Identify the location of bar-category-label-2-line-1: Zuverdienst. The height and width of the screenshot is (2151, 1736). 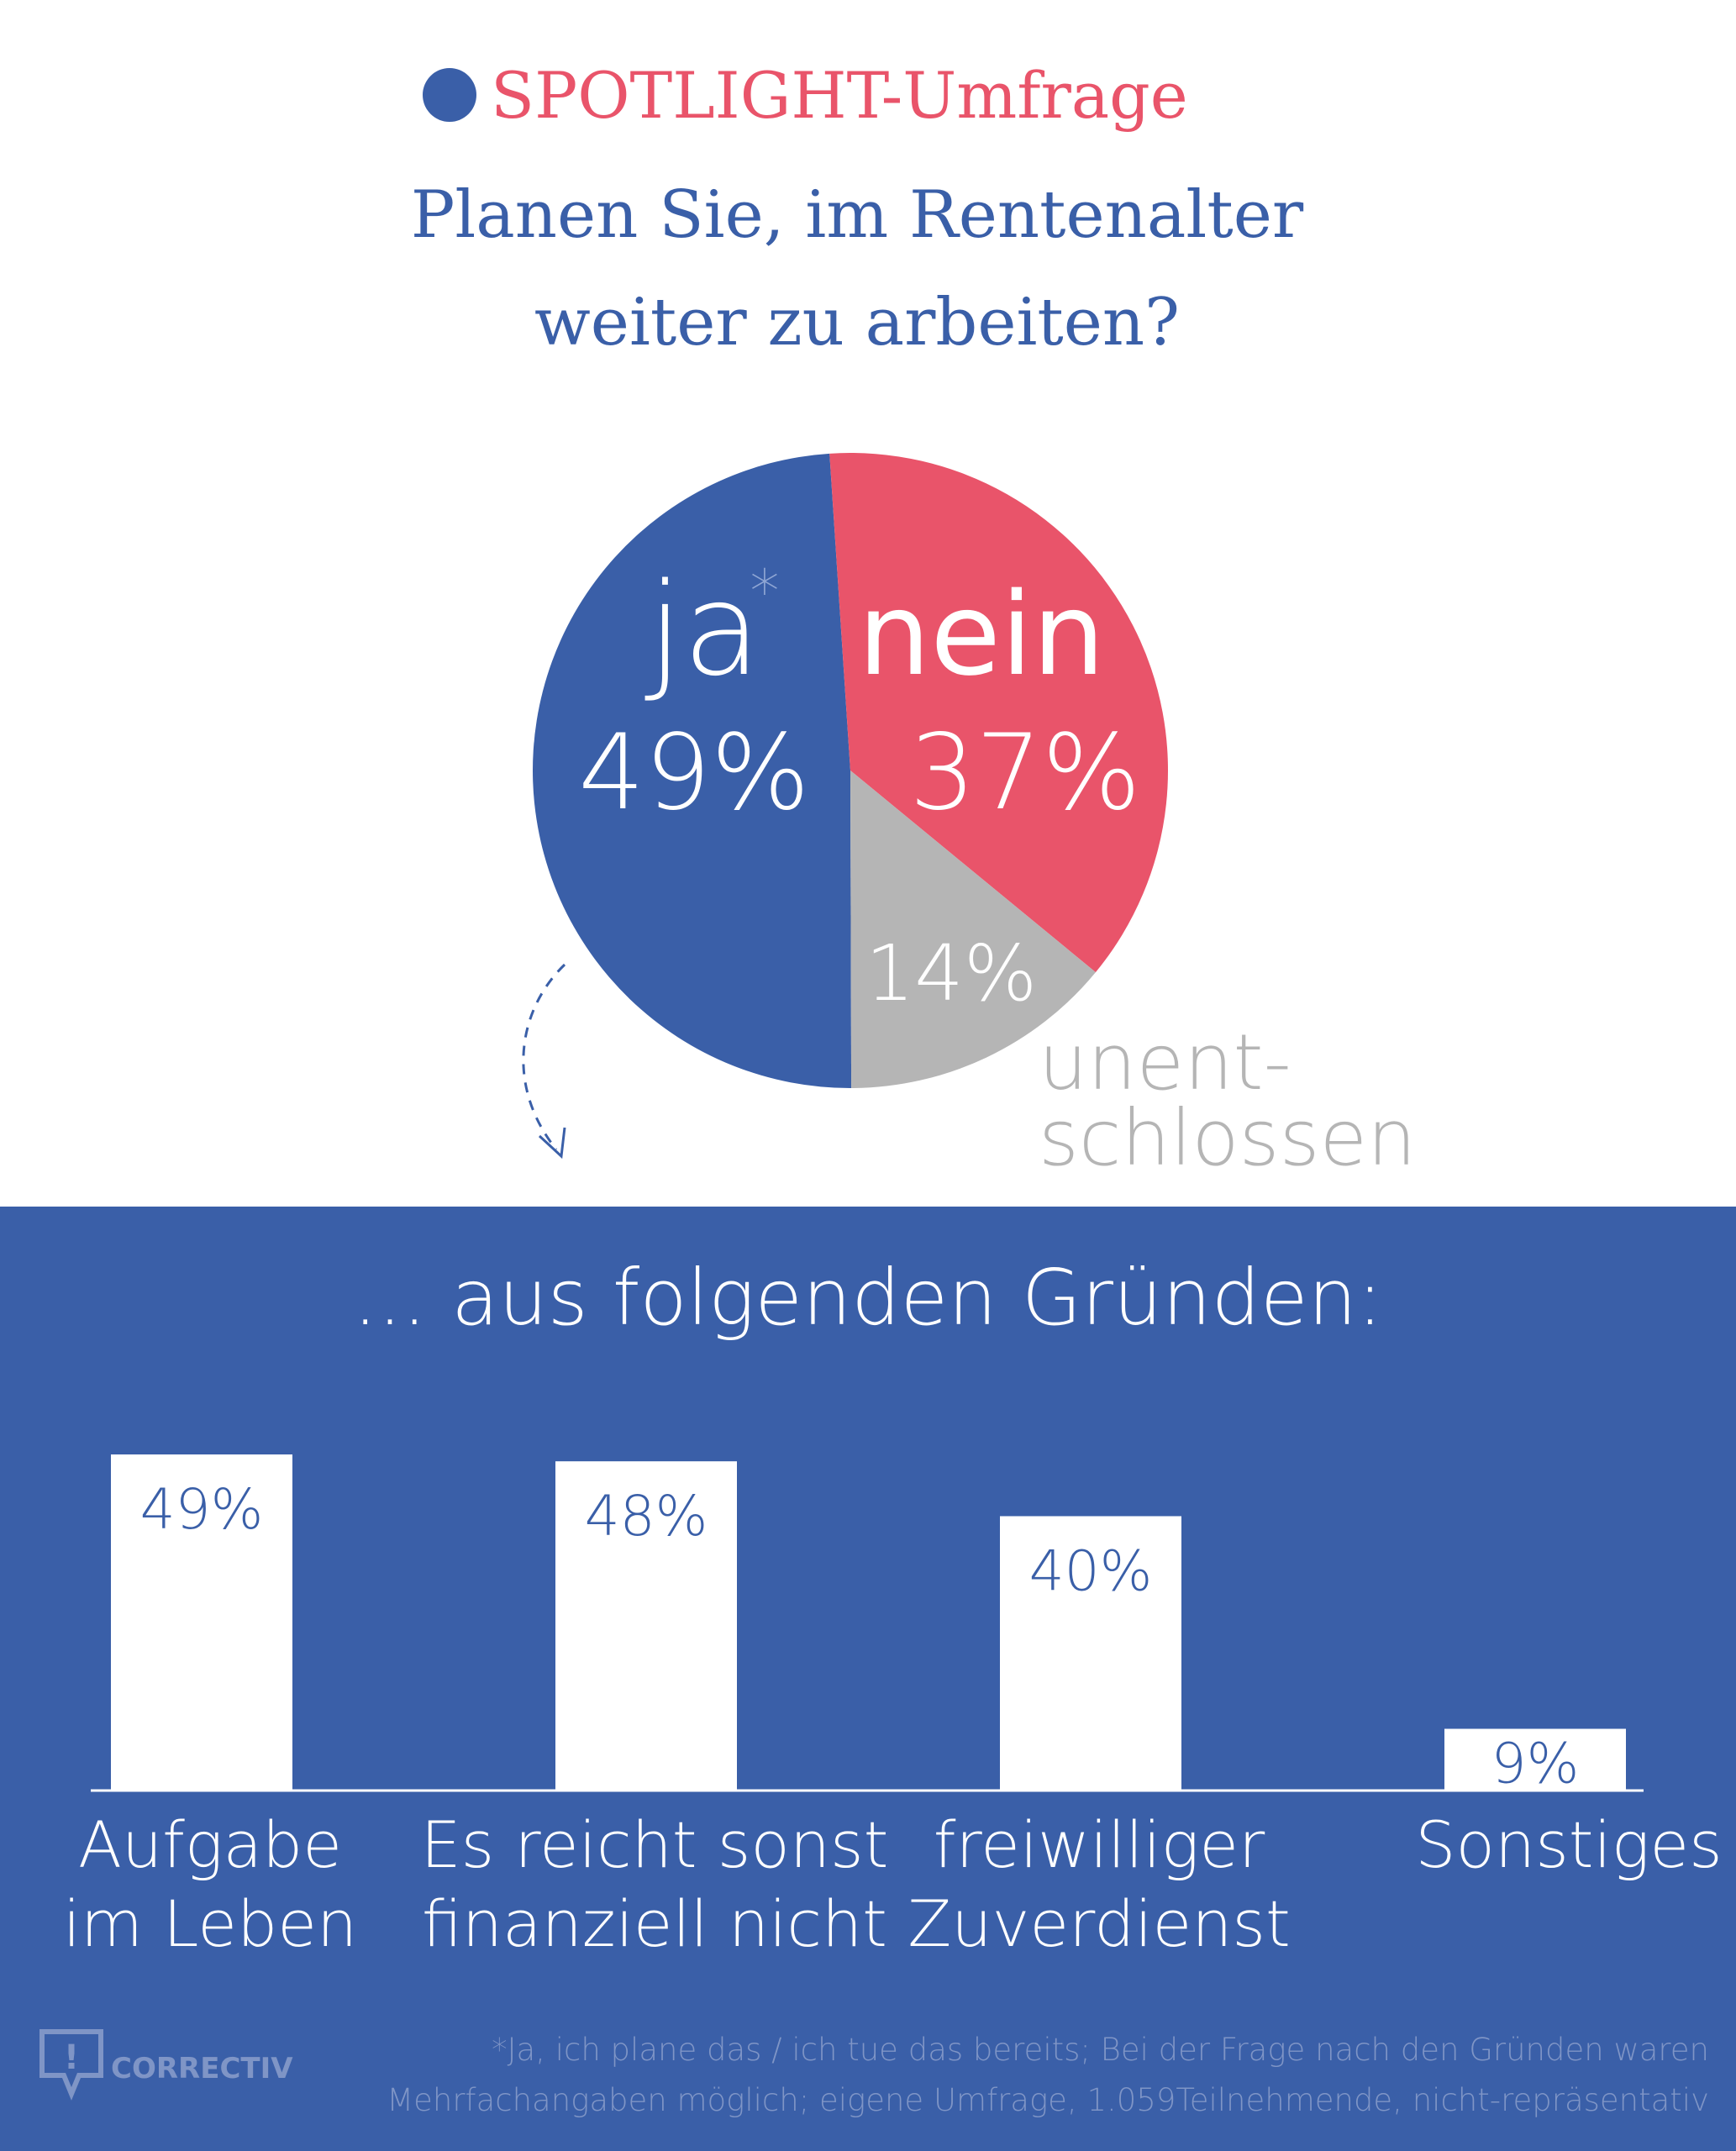
(1099, 1923).